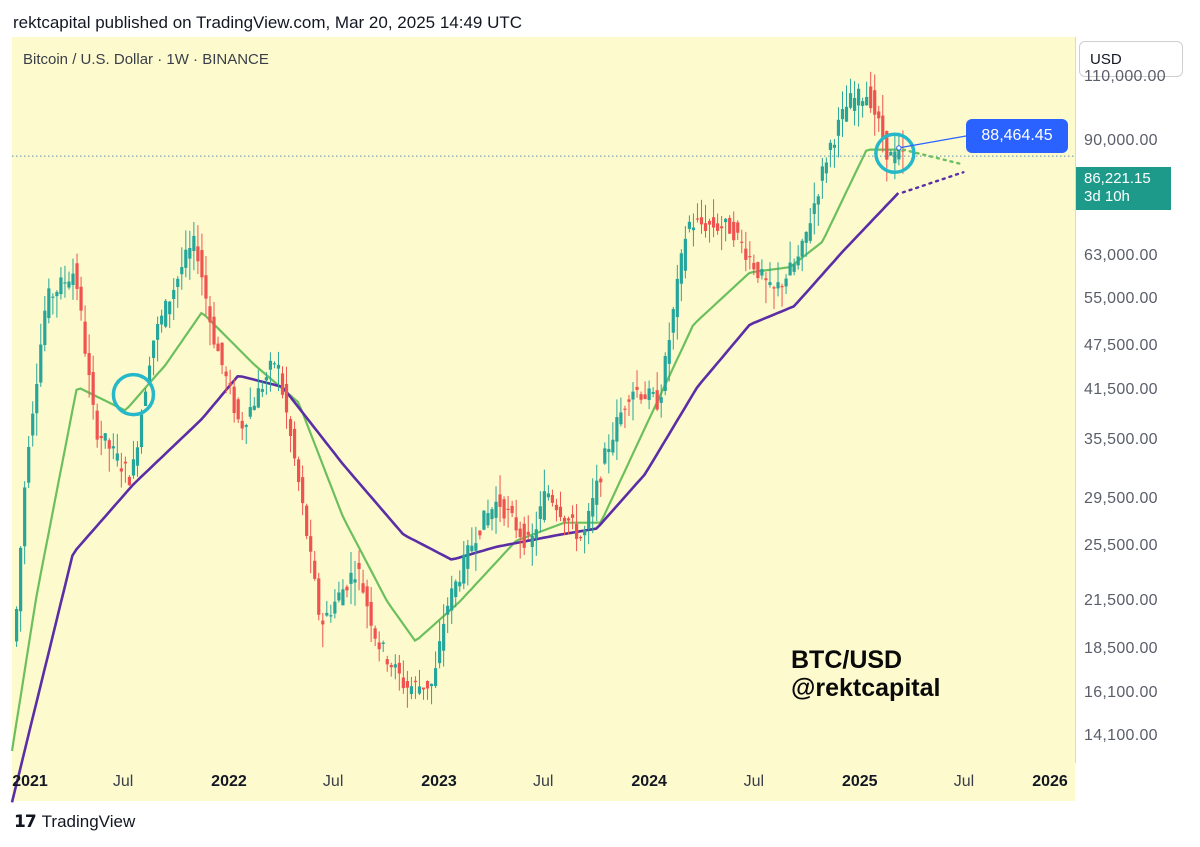 This screenshot has height=847, width=1200. What do you see at coordinates (1121, 545) in the screenshot?
I see `price-axis-label: 25,500.00` at bounding box center [1121, 545].